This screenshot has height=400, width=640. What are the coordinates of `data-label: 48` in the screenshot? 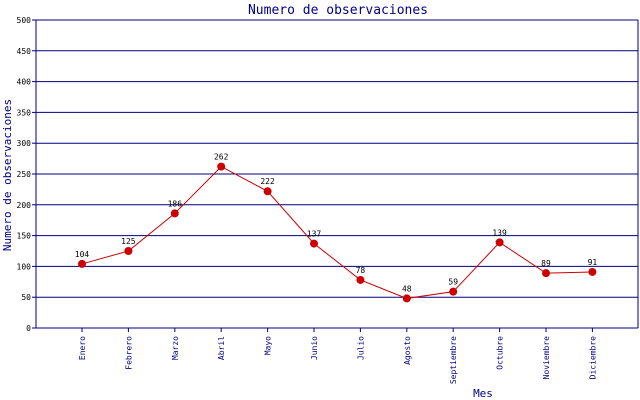 It's located at (407, 288).